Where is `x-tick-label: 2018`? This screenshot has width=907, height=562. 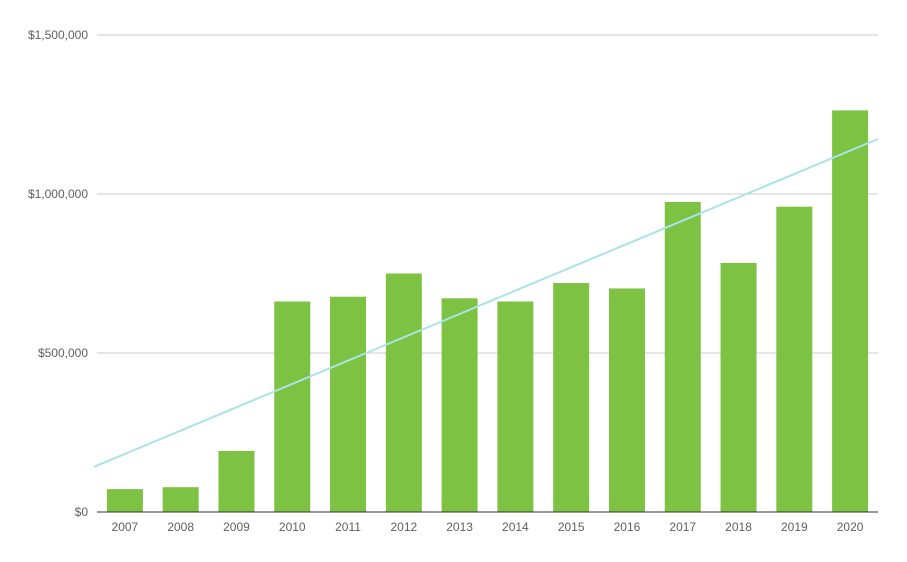
x-tick-label: 2018 is located at coordinates (738, 527).